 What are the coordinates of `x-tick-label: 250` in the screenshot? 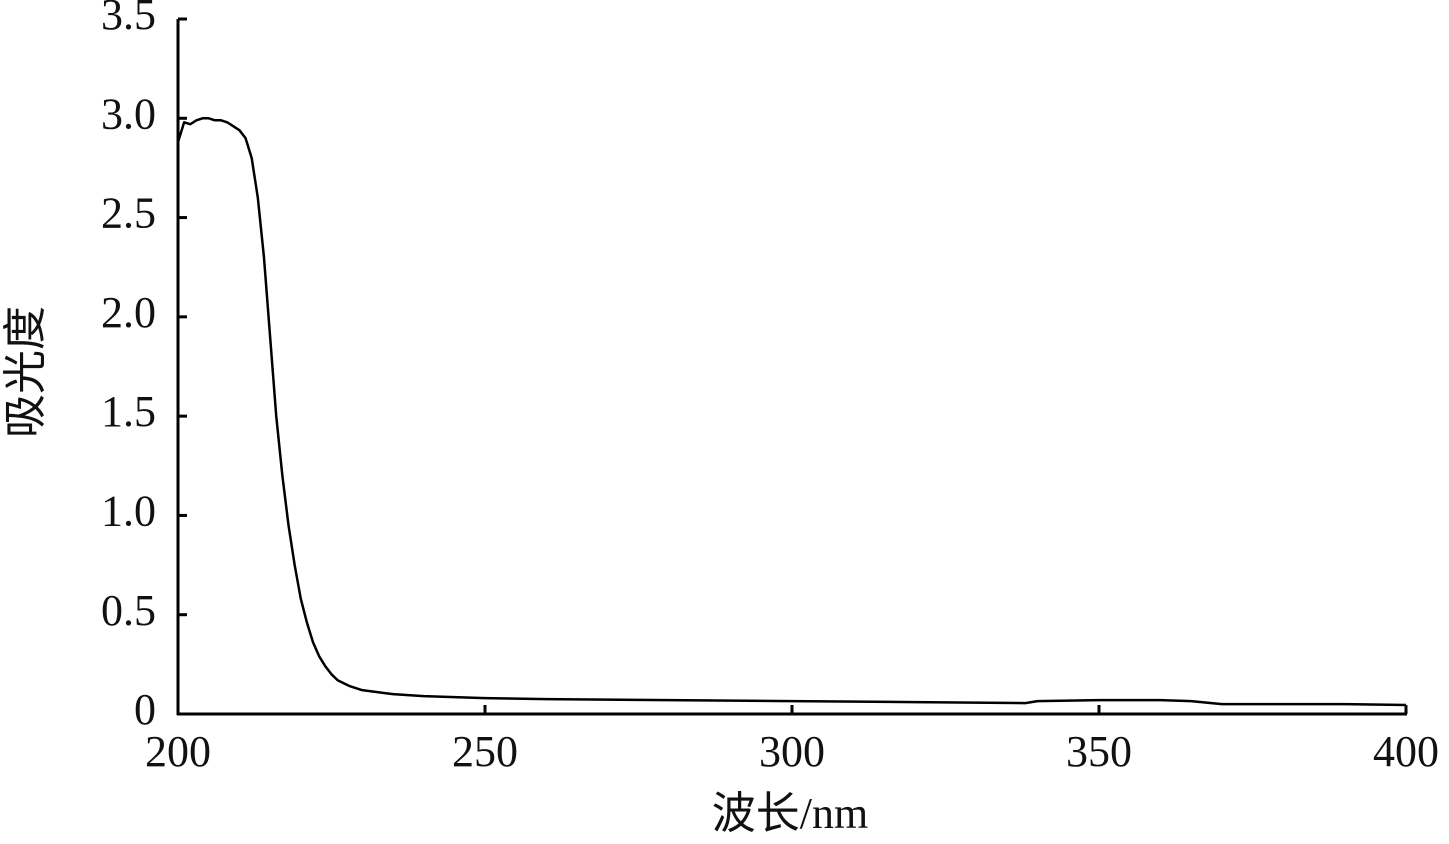 It's located at (485, 751).